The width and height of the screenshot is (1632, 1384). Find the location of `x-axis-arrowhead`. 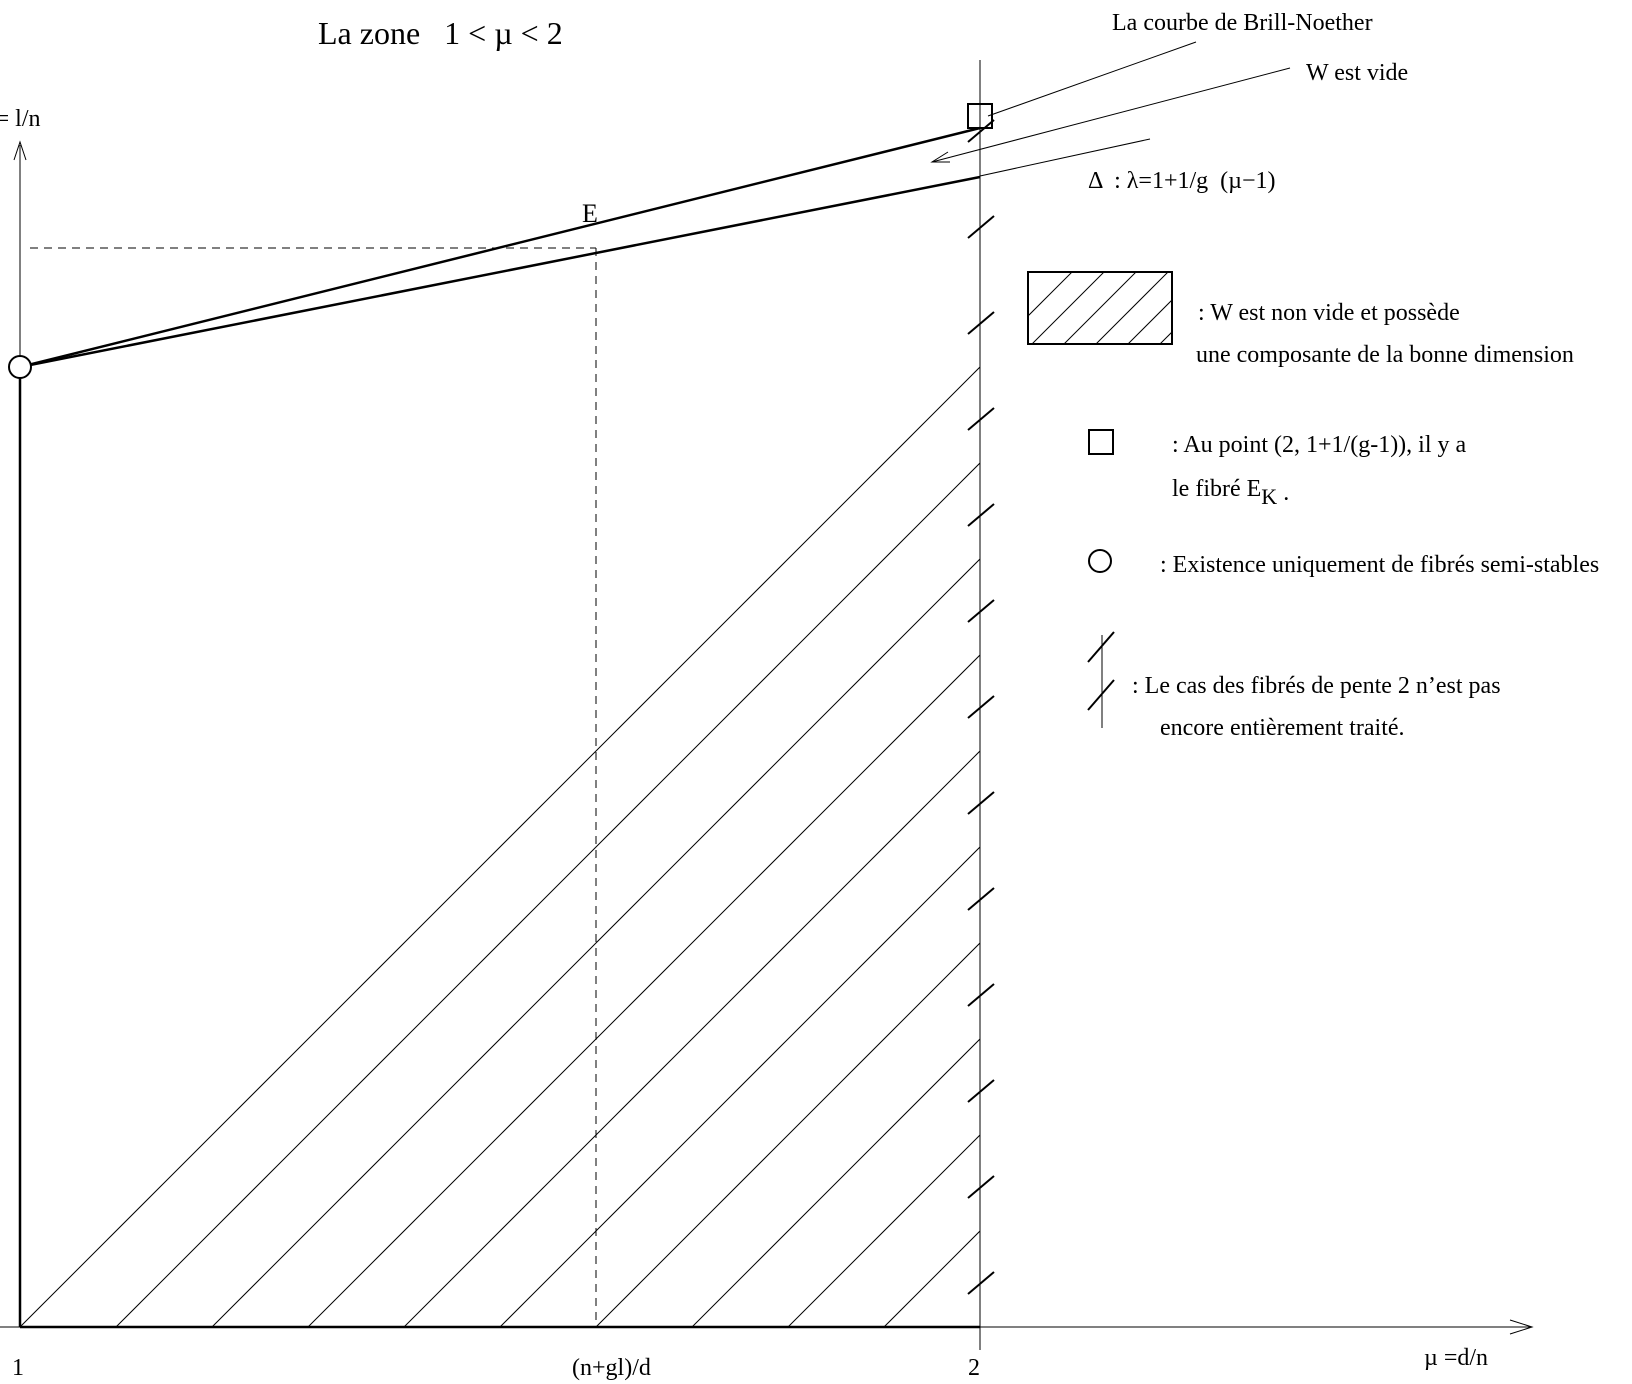

x-axis-arrowhead is located at coordinates (1521, 1327).